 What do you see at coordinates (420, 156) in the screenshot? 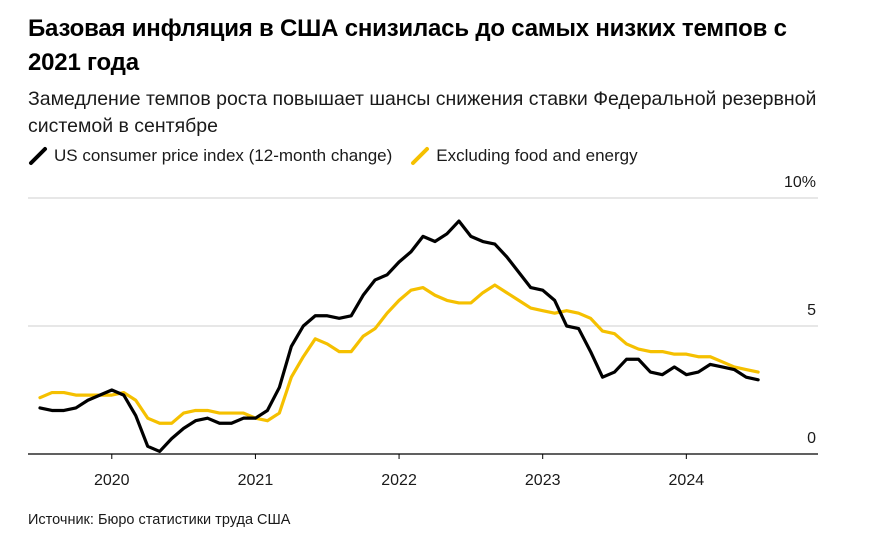
I see `legend-swatch-core-icon` at bounding box center [420, 156].